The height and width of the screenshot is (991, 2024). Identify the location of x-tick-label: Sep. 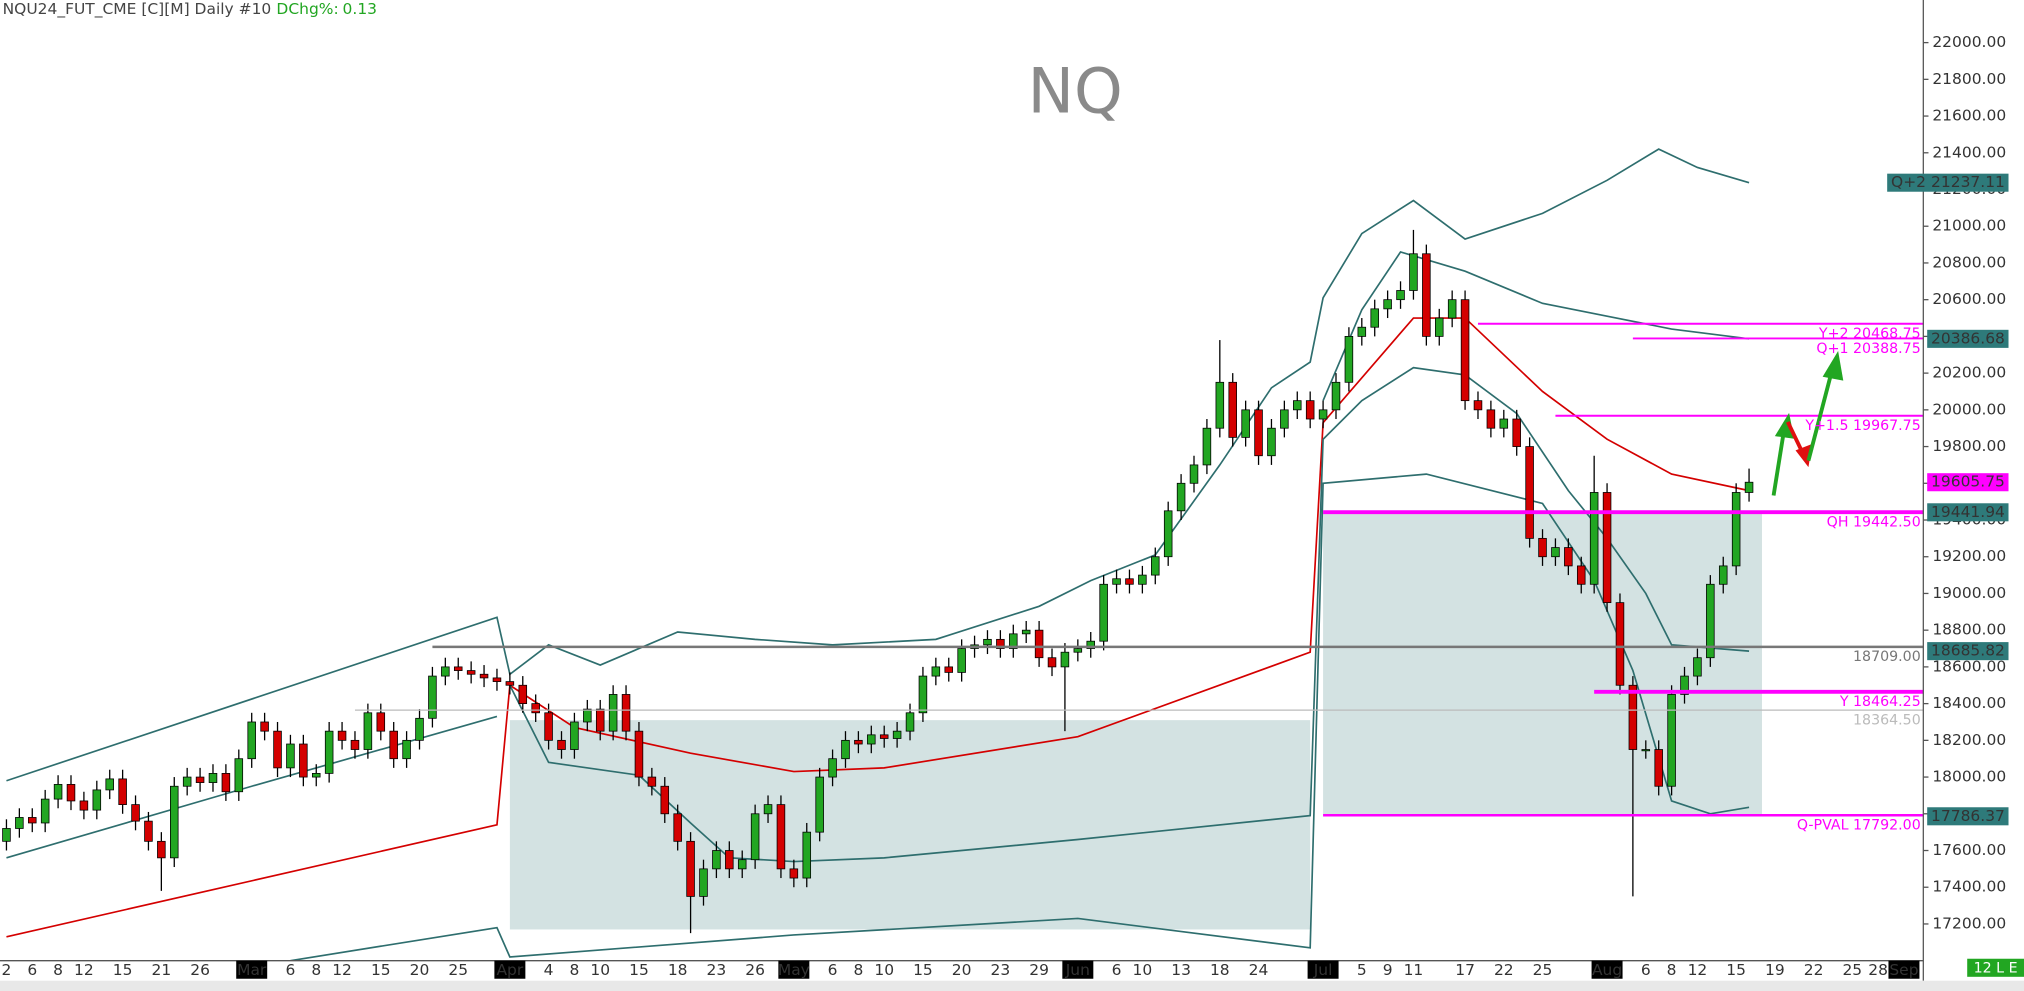
(1903, 970).